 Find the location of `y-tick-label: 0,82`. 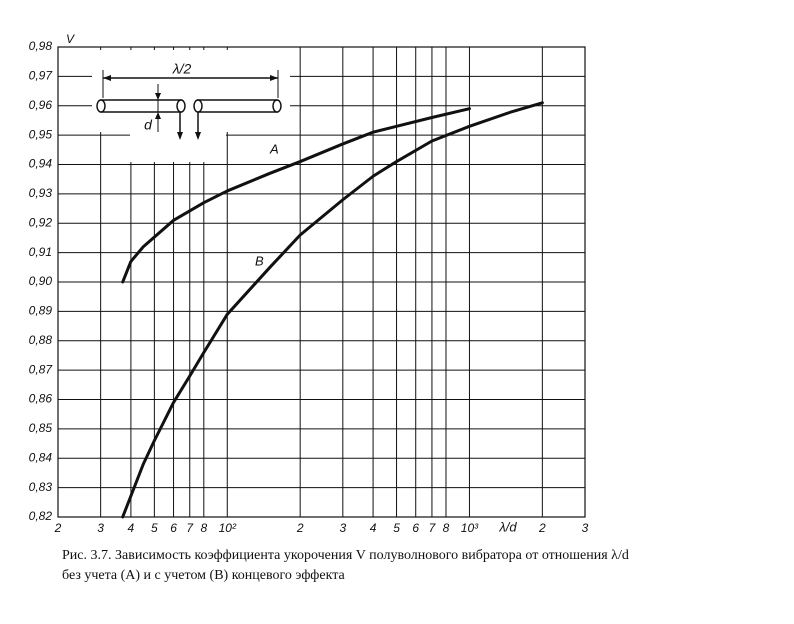

y-tick-label: 0,82 is located at coordinates (41, 516).